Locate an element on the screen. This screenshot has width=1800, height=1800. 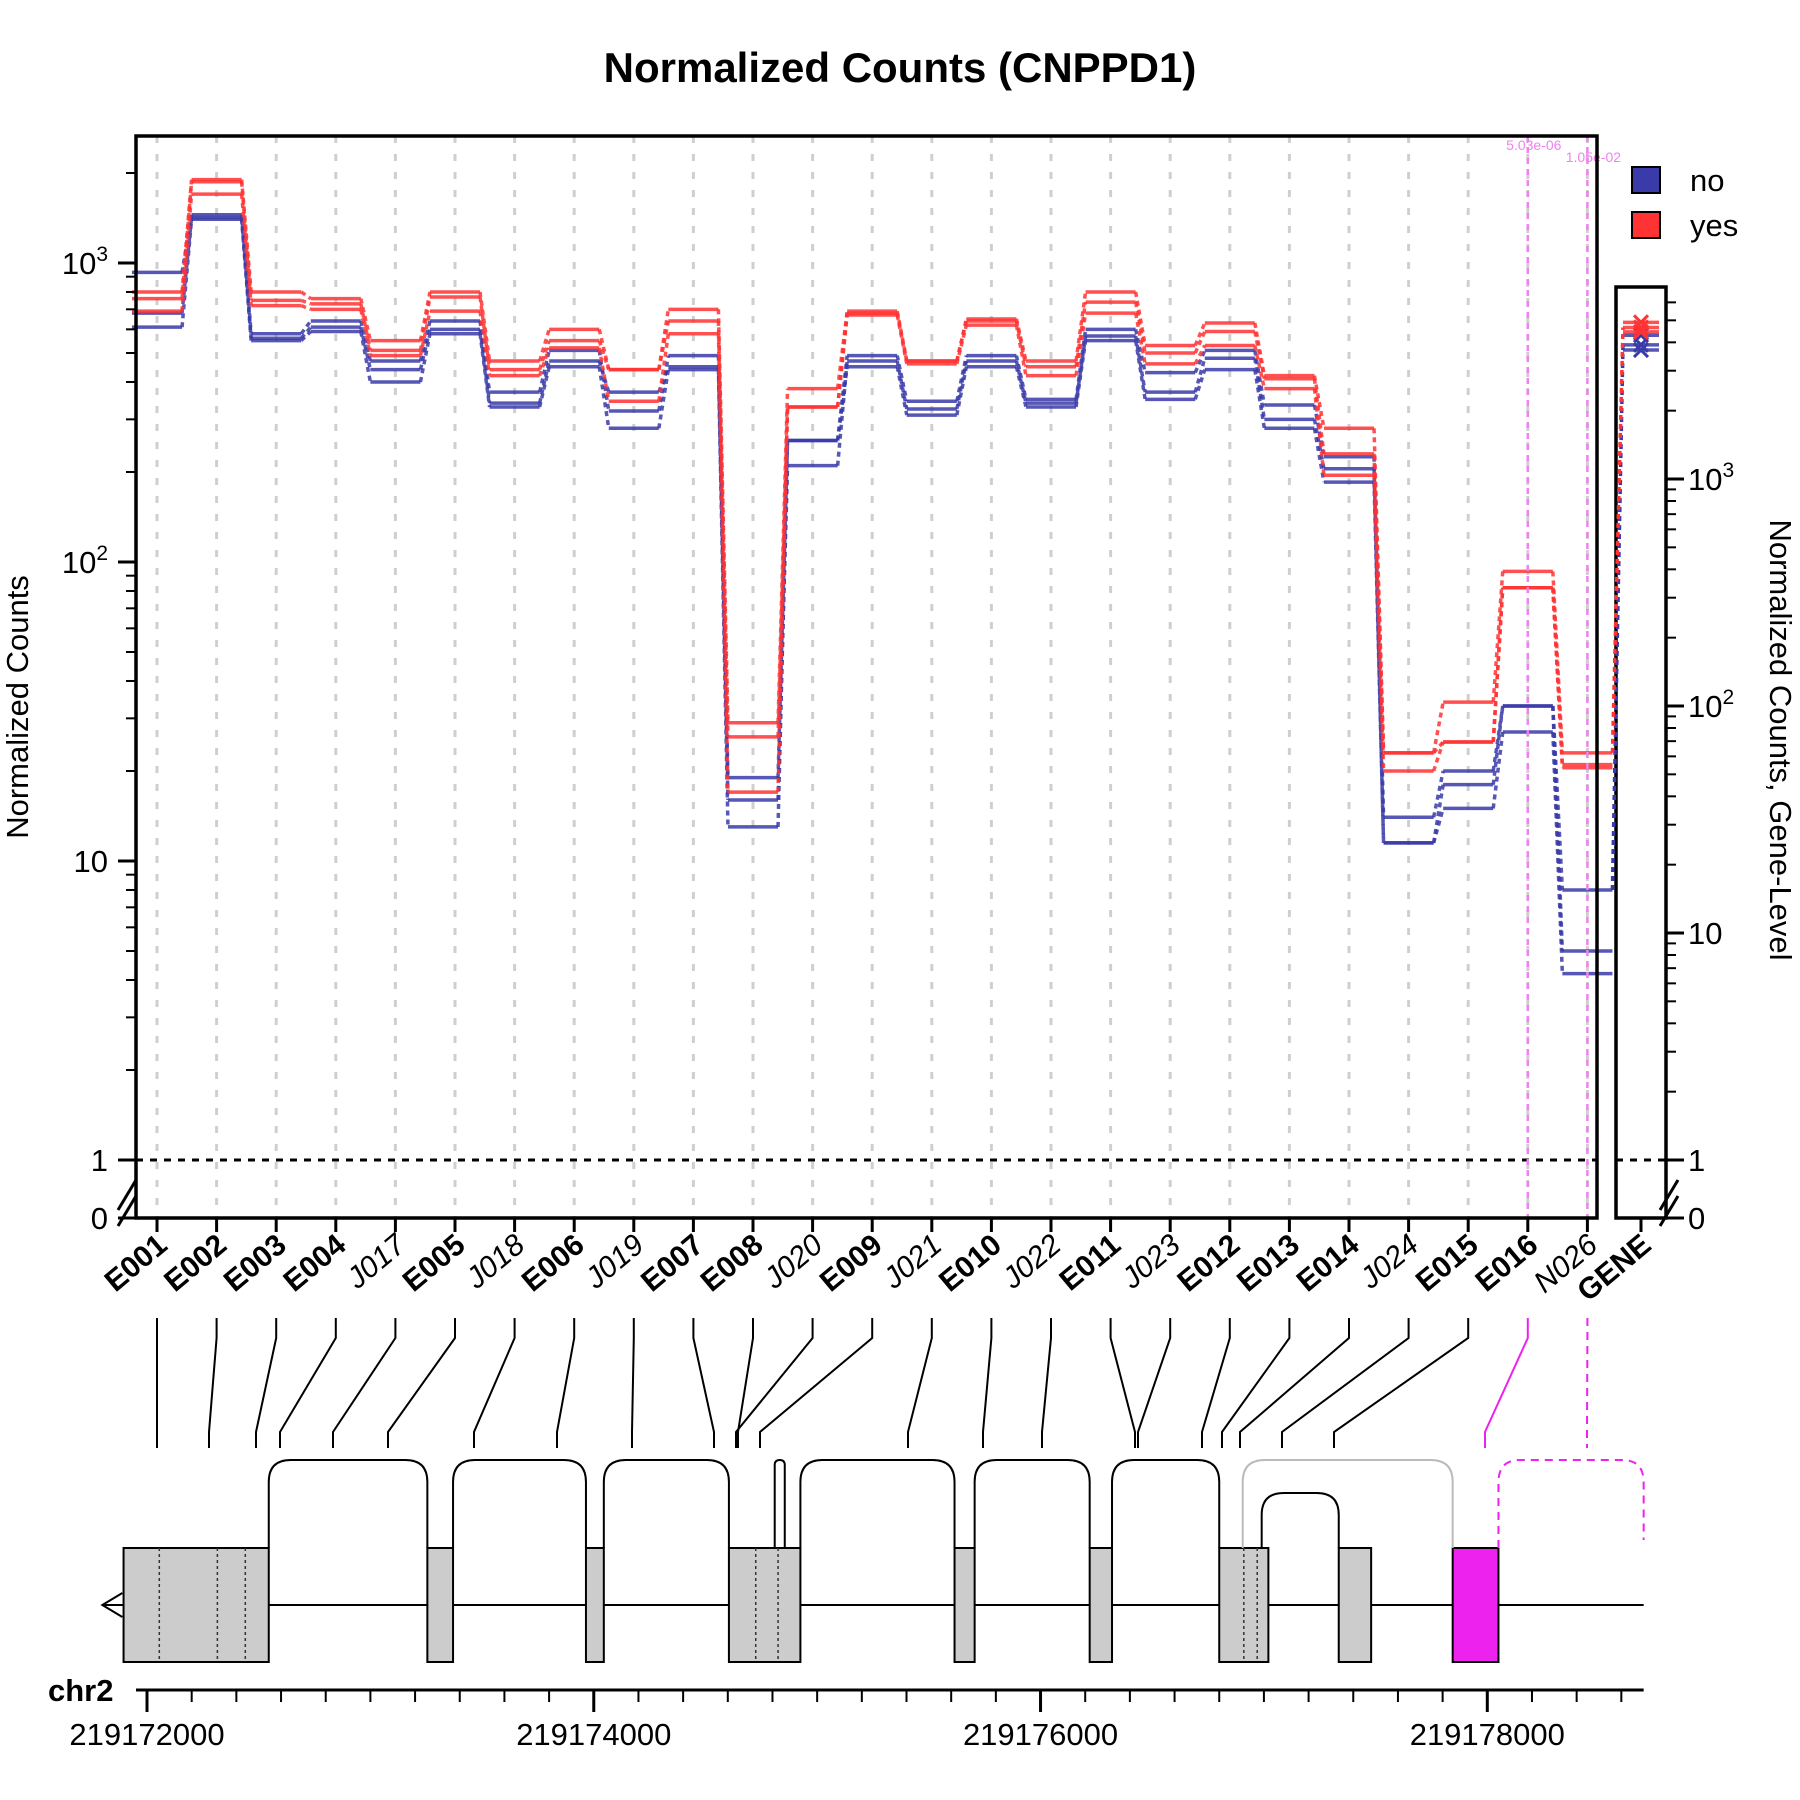
transcript-model is located at coordinates (872, 1560).